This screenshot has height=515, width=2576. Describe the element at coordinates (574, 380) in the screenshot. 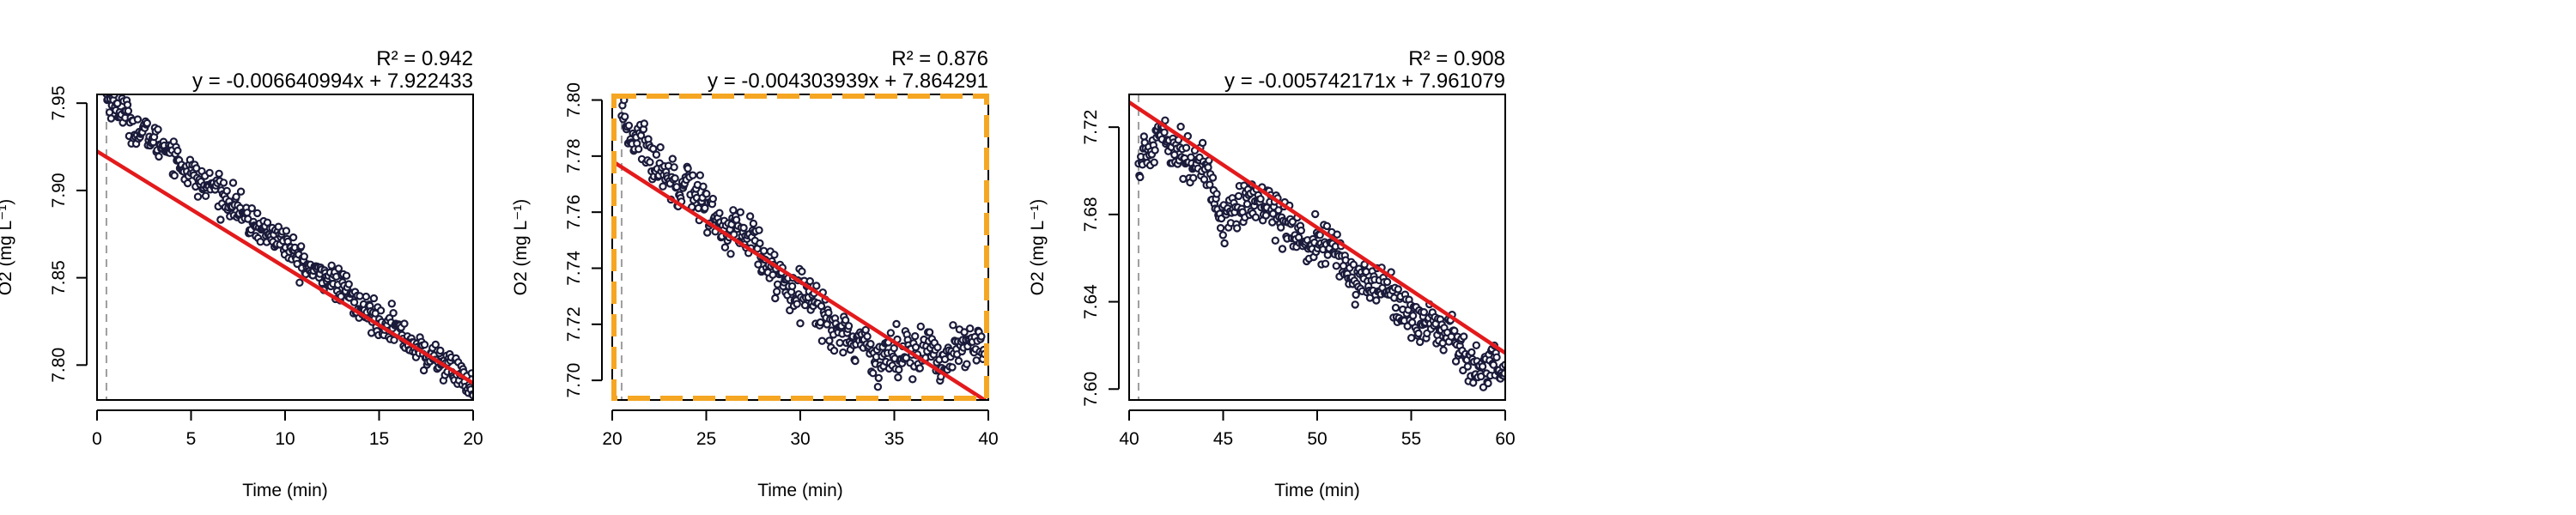

I see `y-tick-label: 7.70` at that location.